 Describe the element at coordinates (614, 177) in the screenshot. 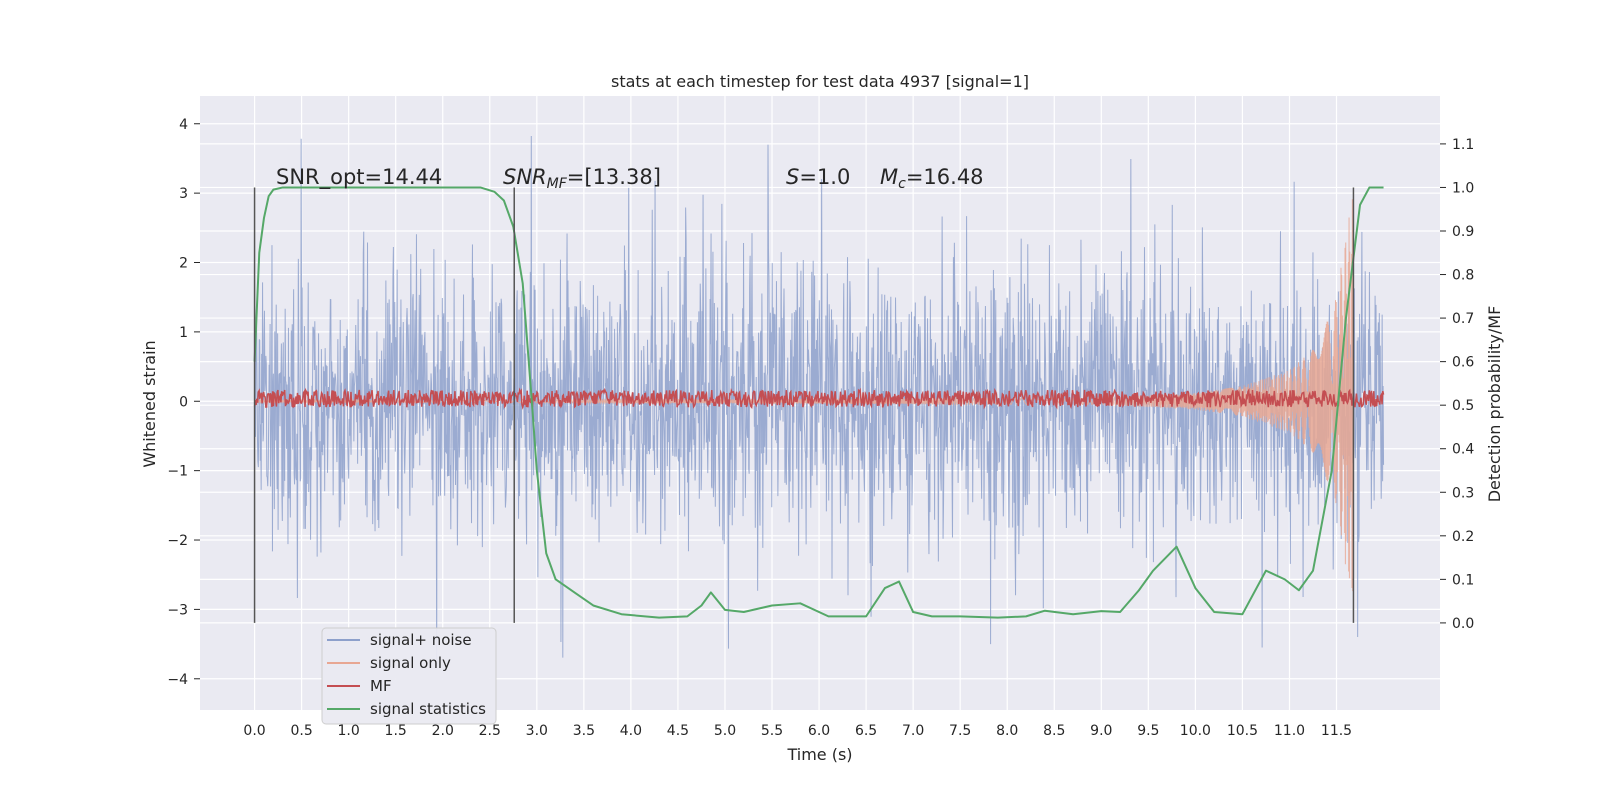

I see `annotation-snr-mf-value: =[13.38]` at that location.